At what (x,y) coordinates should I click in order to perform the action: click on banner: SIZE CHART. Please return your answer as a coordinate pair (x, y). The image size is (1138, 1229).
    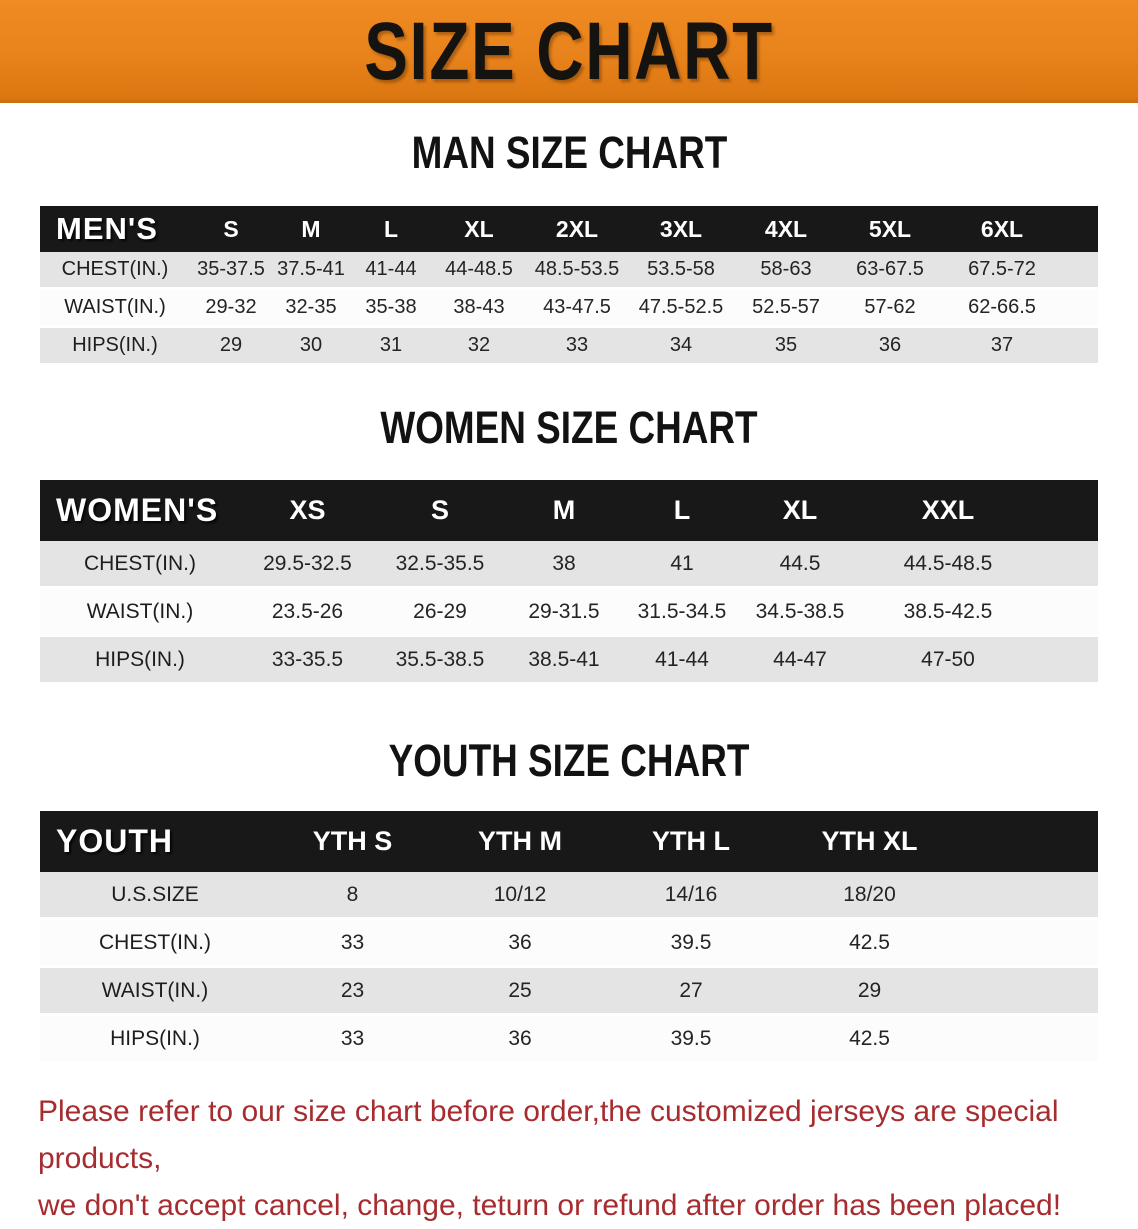
    Looking at the image, I should click on (569, 51).